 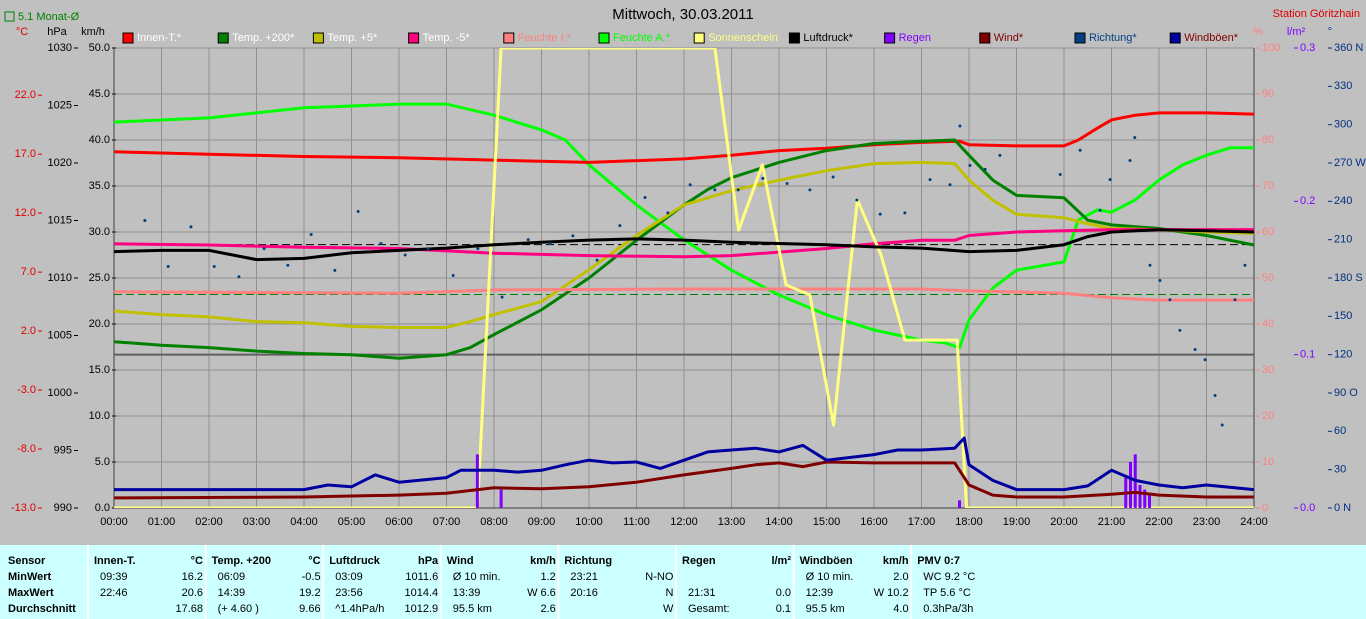 What do you see at coordinates (99, 232) in the screenshot?
I see `y-tick-label: 30.0` at bounding box center [99, 232].